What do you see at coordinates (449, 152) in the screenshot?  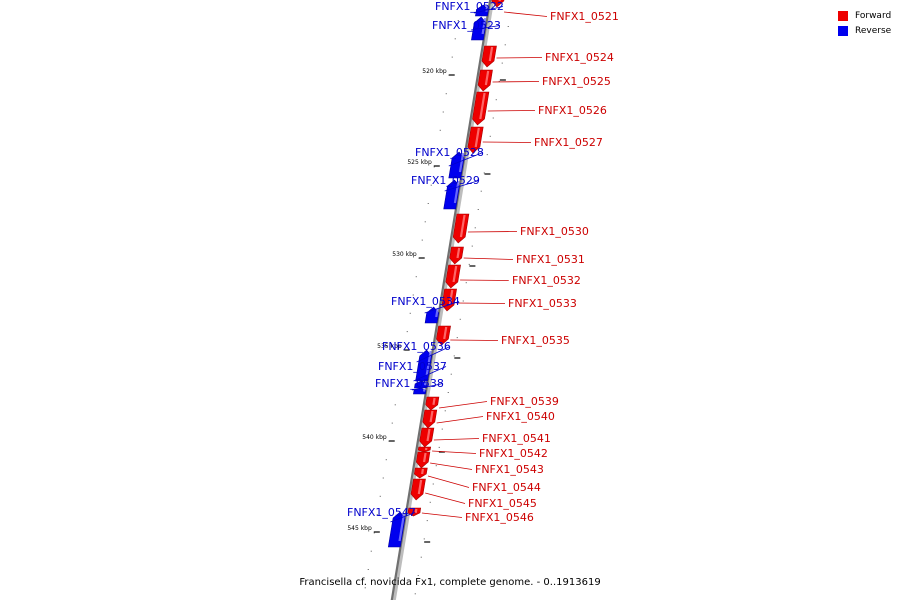 I see `gene-label-FNFX1_0528: FNFX1_0528` at bounding box center [449, 152].